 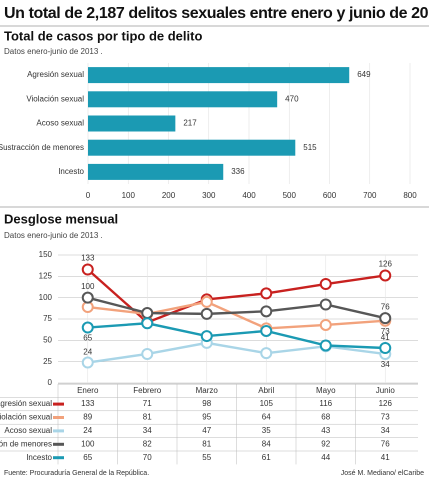 What do you see at coordinates (88, 390) in the screenshot?
I see `table-header: Enero` at bounding box center [88, 390].